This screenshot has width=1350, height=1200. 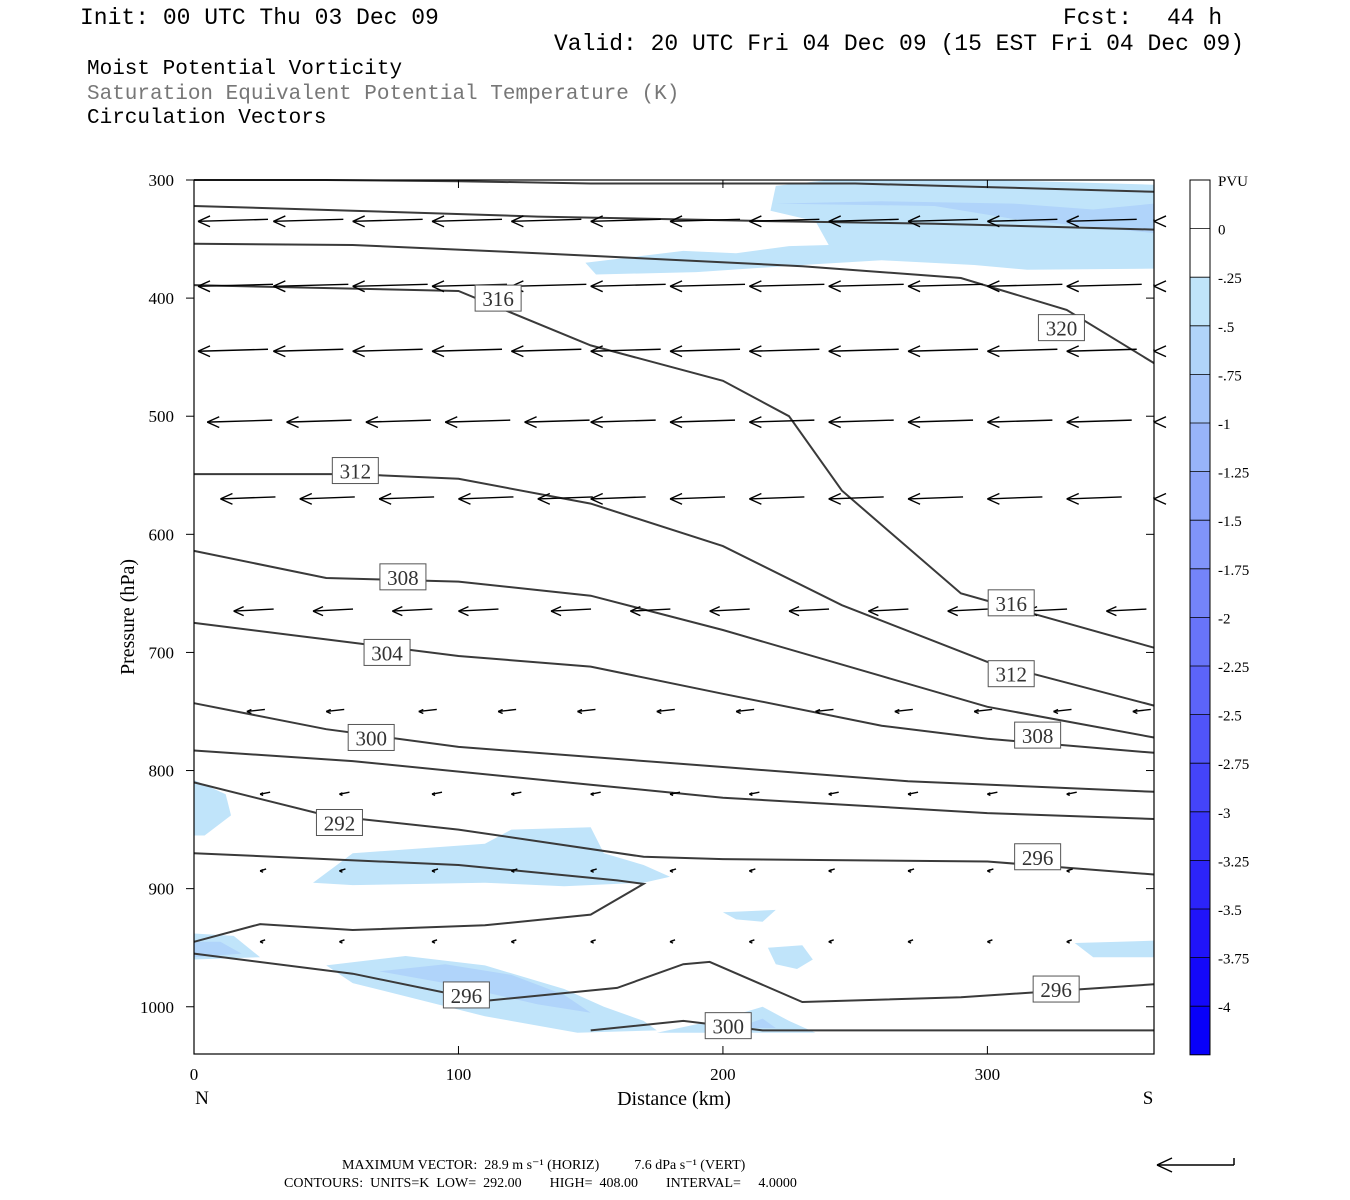 I want to click on colorbar-label: -2.5, so click(x=1230, y=717).